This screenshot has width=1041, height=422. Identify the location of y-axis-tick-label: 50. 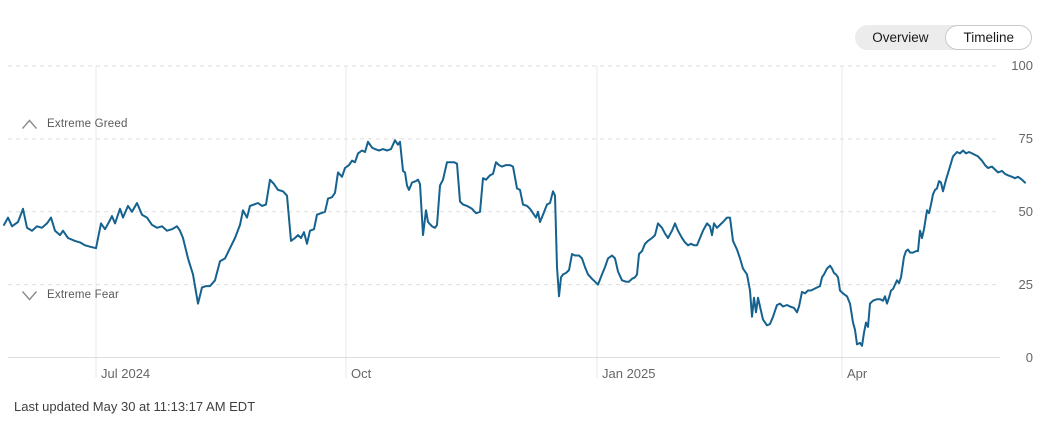
(1025, 211).